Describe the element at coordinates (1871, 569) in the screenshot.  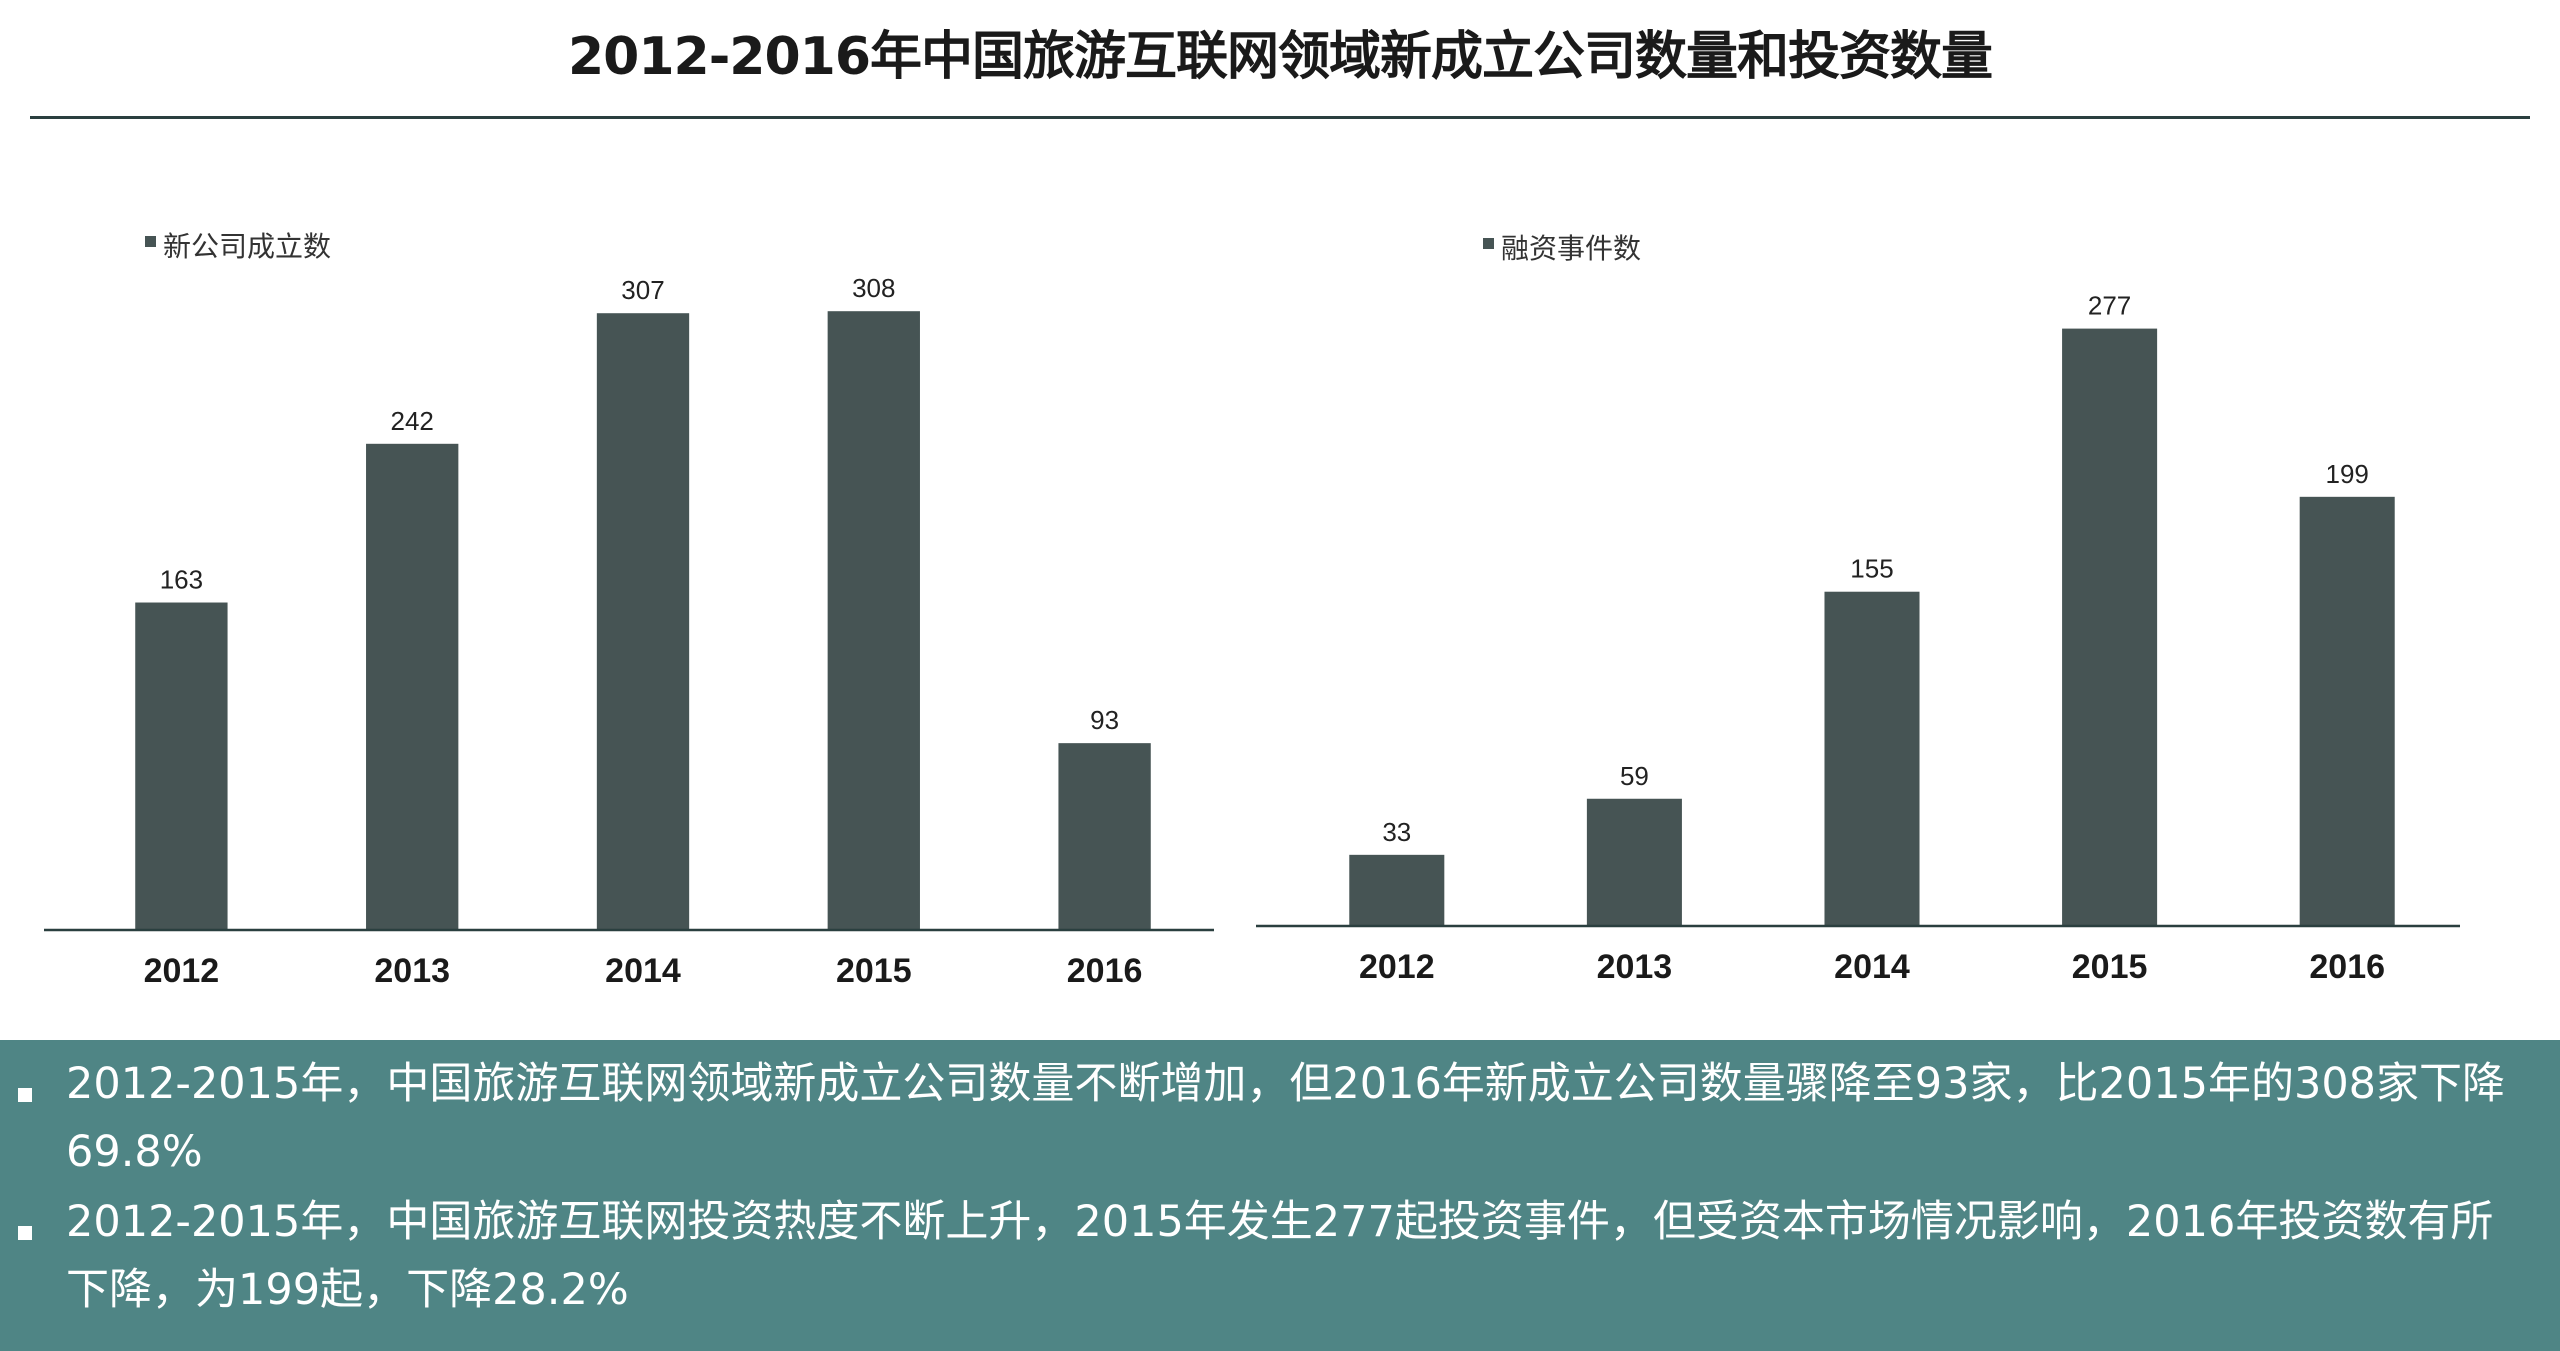
I see `data-label: 155` at that location.